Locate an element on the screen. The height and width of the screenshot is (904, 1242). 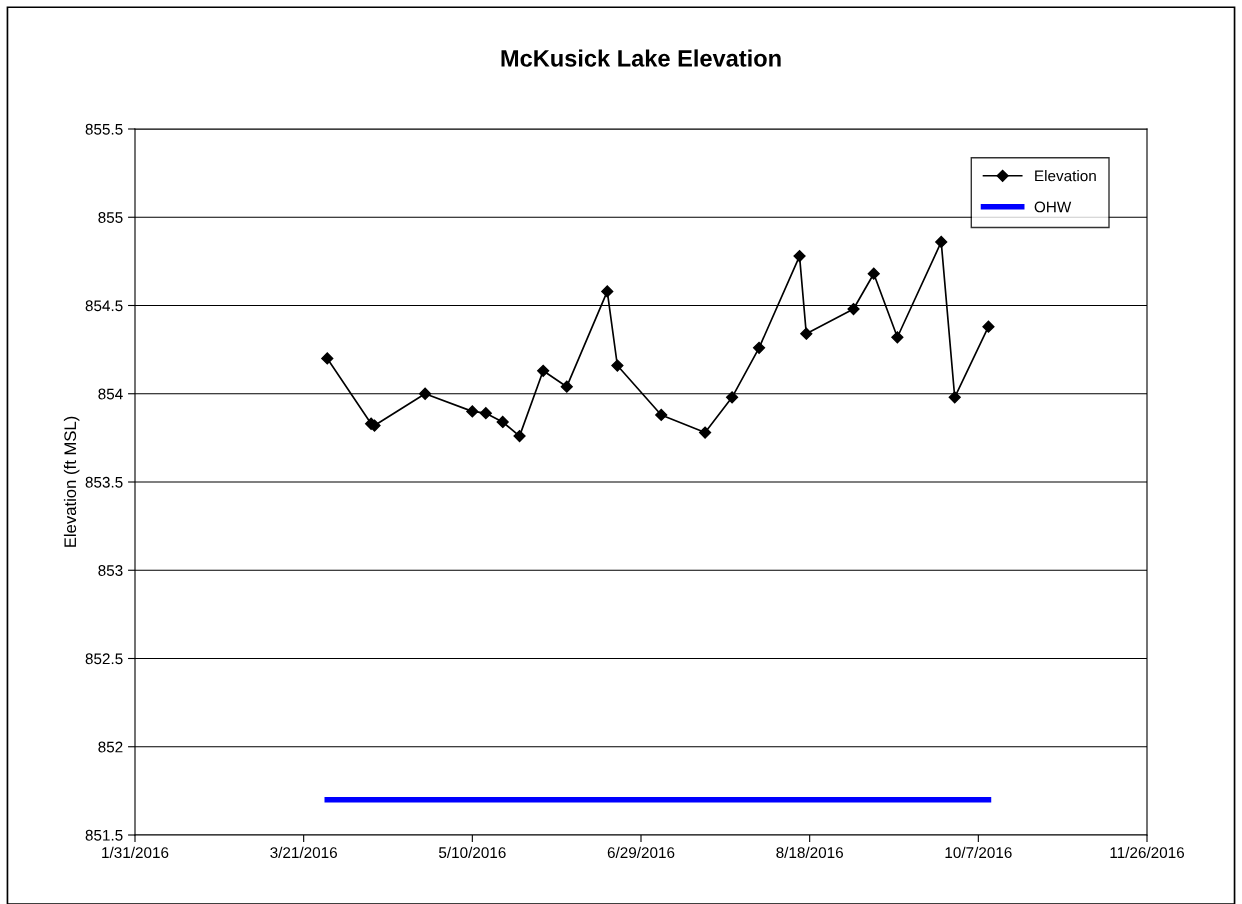
y-tick-label: 853.5 is located at coordinates (104, 482).